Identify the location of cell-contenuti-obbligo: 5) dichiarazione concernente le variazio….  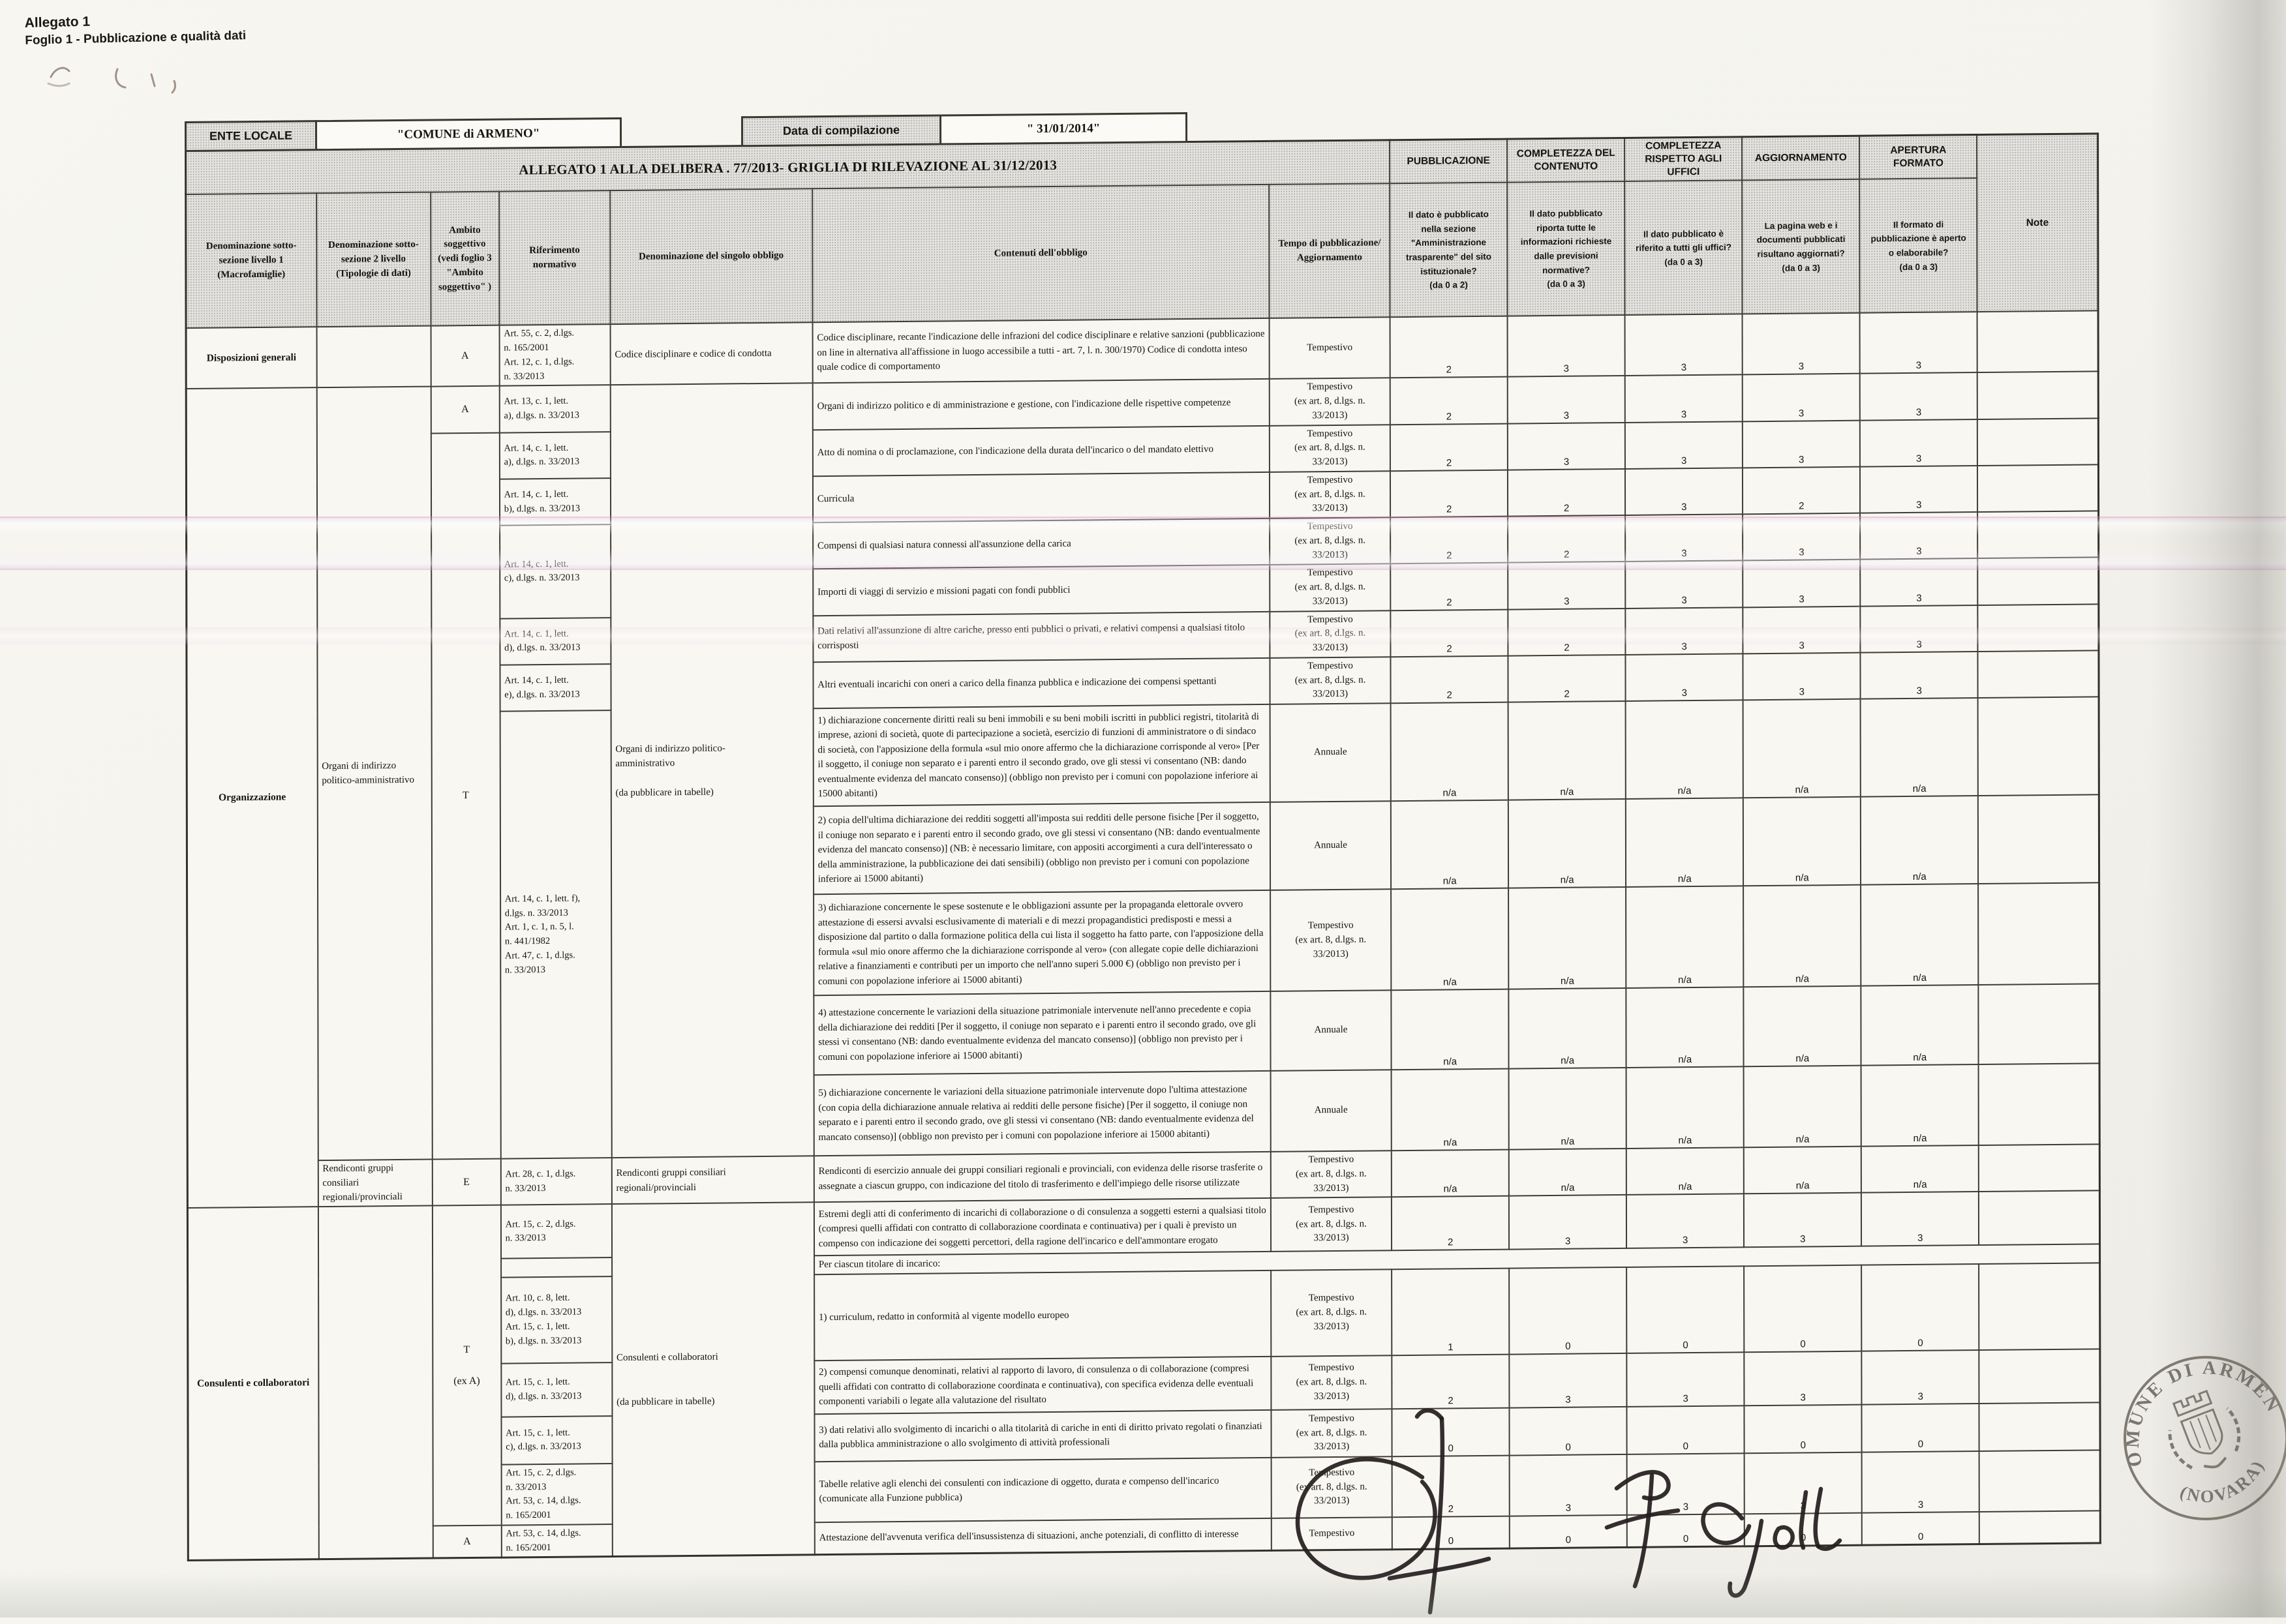
(1042, 1113).